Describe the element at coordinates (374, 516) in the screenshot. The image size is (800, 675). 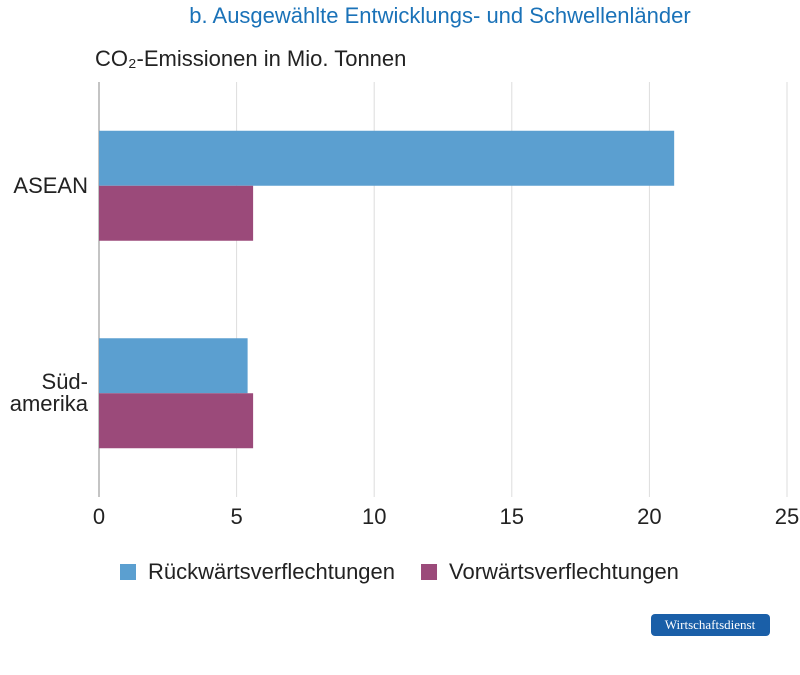
I see `x-tick-label: 10` at that location.